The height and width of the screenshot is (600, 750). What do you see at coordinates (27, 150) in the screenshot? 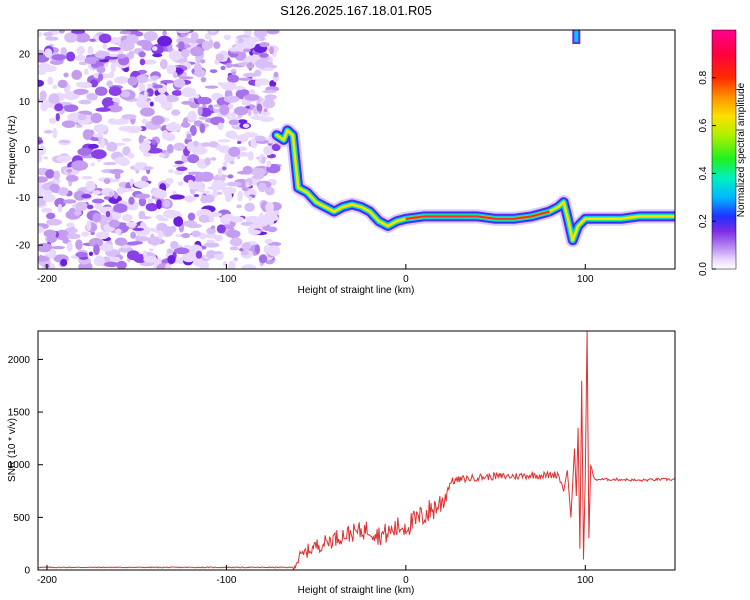
I see `spectrogram-y-tick-label: 0` at bounding box center [27, 150].